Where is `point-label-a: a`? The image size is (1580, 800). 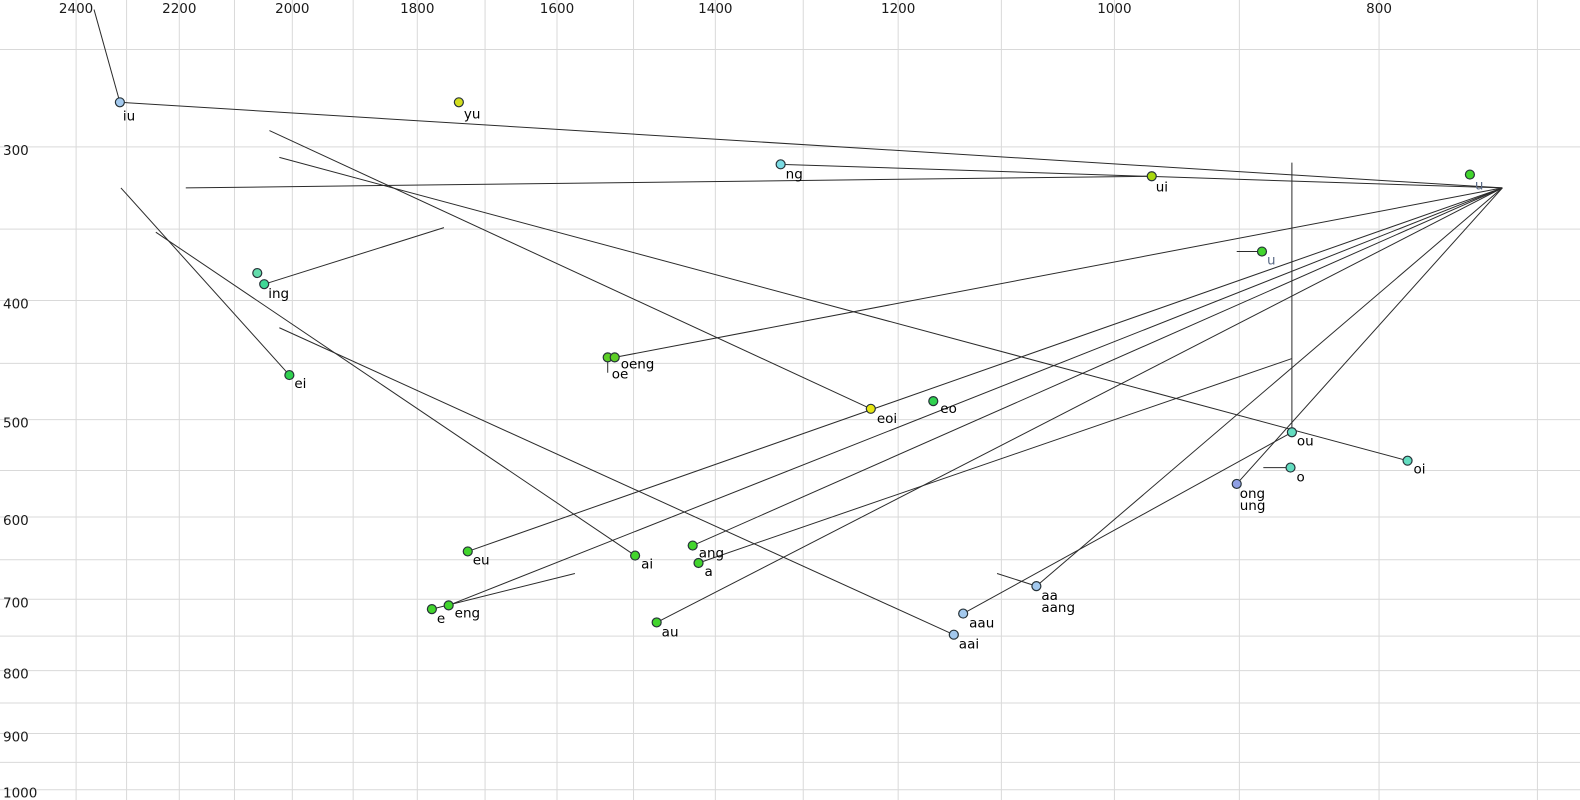
point-label-a: a is located at coordinates (709, 572).